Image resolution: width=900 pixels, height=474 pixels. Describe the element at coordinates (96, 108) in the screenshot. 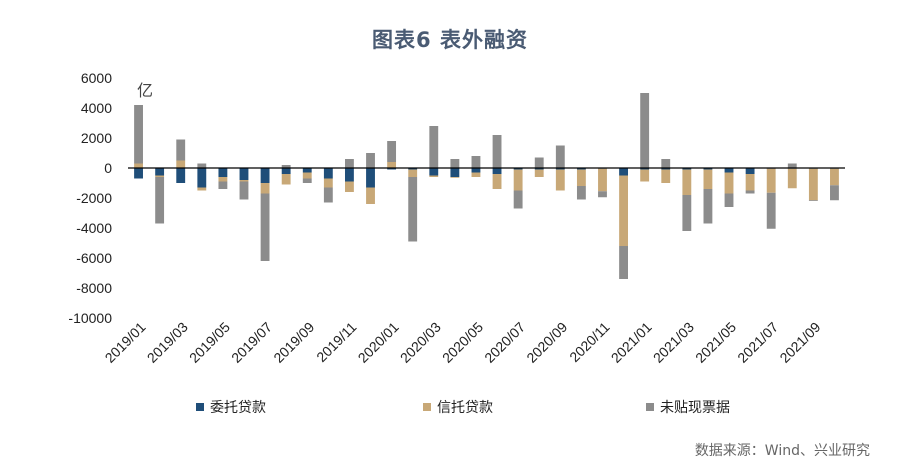

I see `y-tick-label: 4000` at that location.